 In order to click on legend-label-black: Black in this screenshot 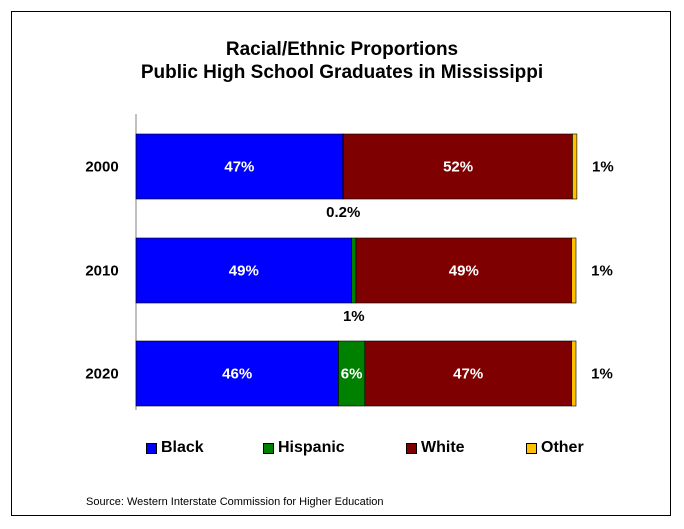, I will do `click(182, 447)`.